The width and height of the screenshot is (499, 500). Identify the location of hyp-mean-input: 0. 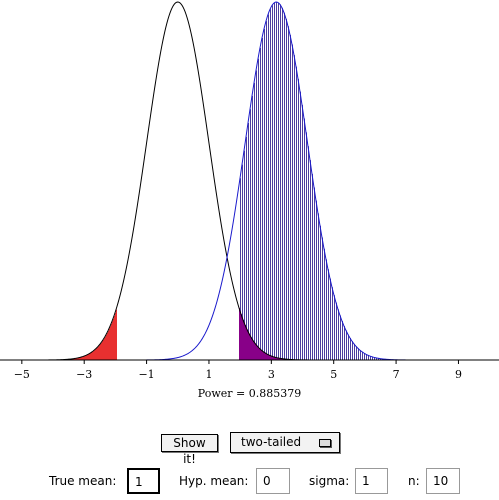
(273, 481).